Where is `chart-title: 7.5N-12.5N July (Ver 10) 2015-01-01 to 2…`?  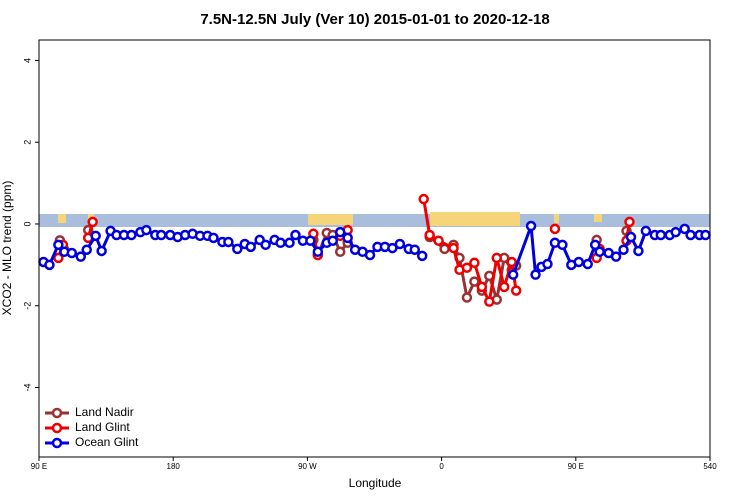 chart-title: 7.5N-12.5N July (Ver 10) 2015-01-01 to 2… is located at coordinates (374, 19).